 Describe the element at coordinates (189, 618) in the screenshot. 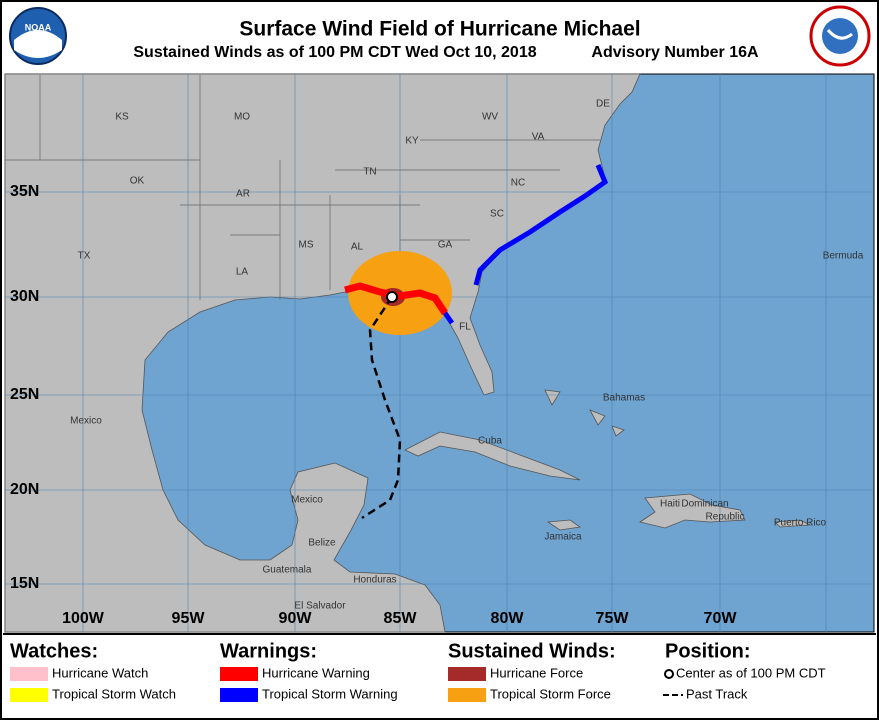

I see `lon-label: 95W` at that location.